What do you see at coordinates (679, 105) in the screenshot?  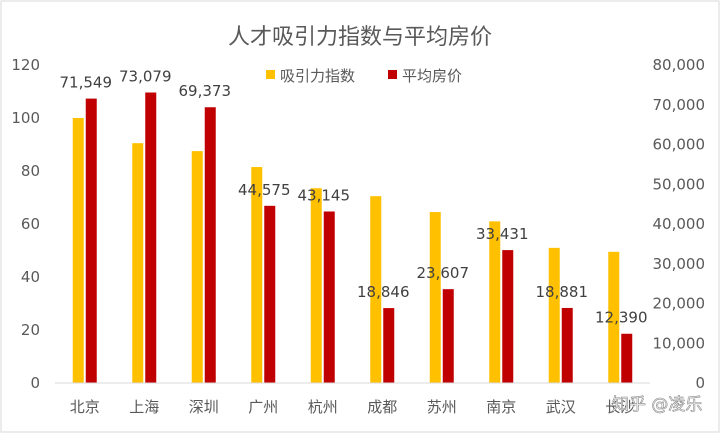 I see `y-right-tick-label: 70,000` at bounding box center [679, 105].